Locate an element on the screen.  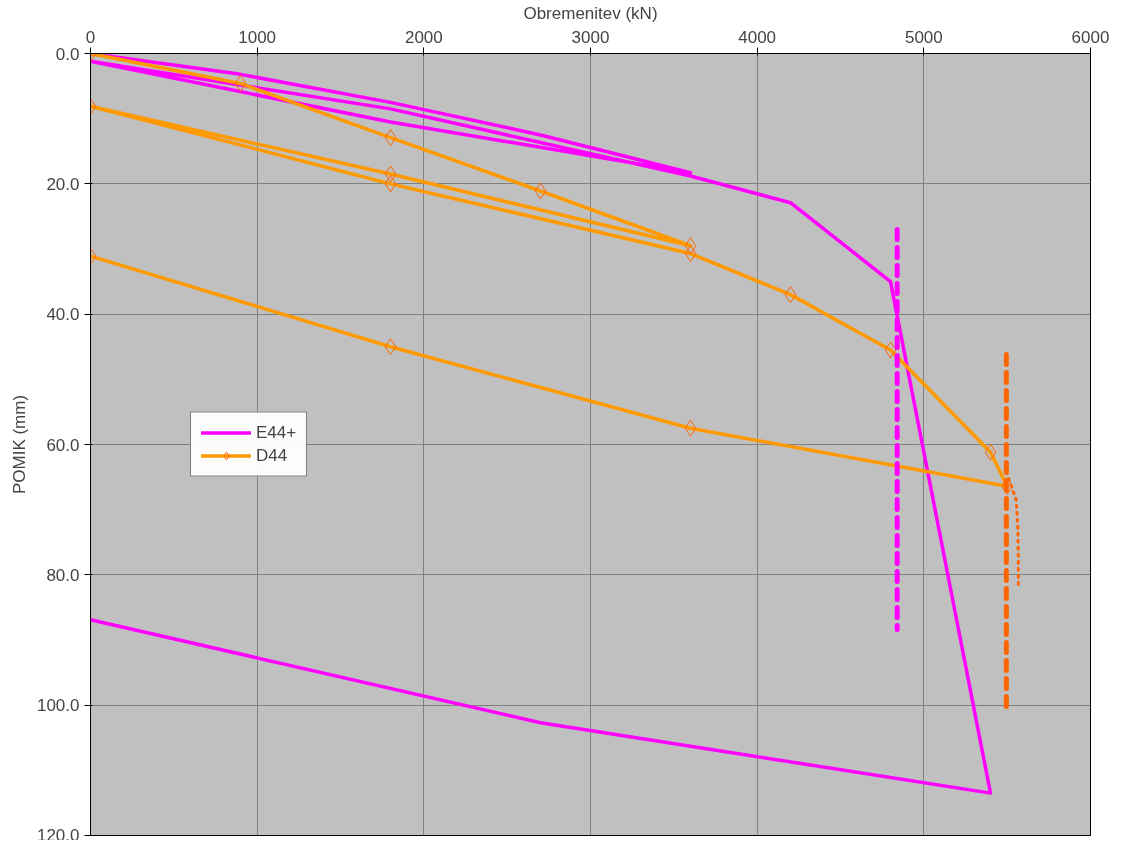
x-tick-label: 3000 is located at coordinates (590, 37).